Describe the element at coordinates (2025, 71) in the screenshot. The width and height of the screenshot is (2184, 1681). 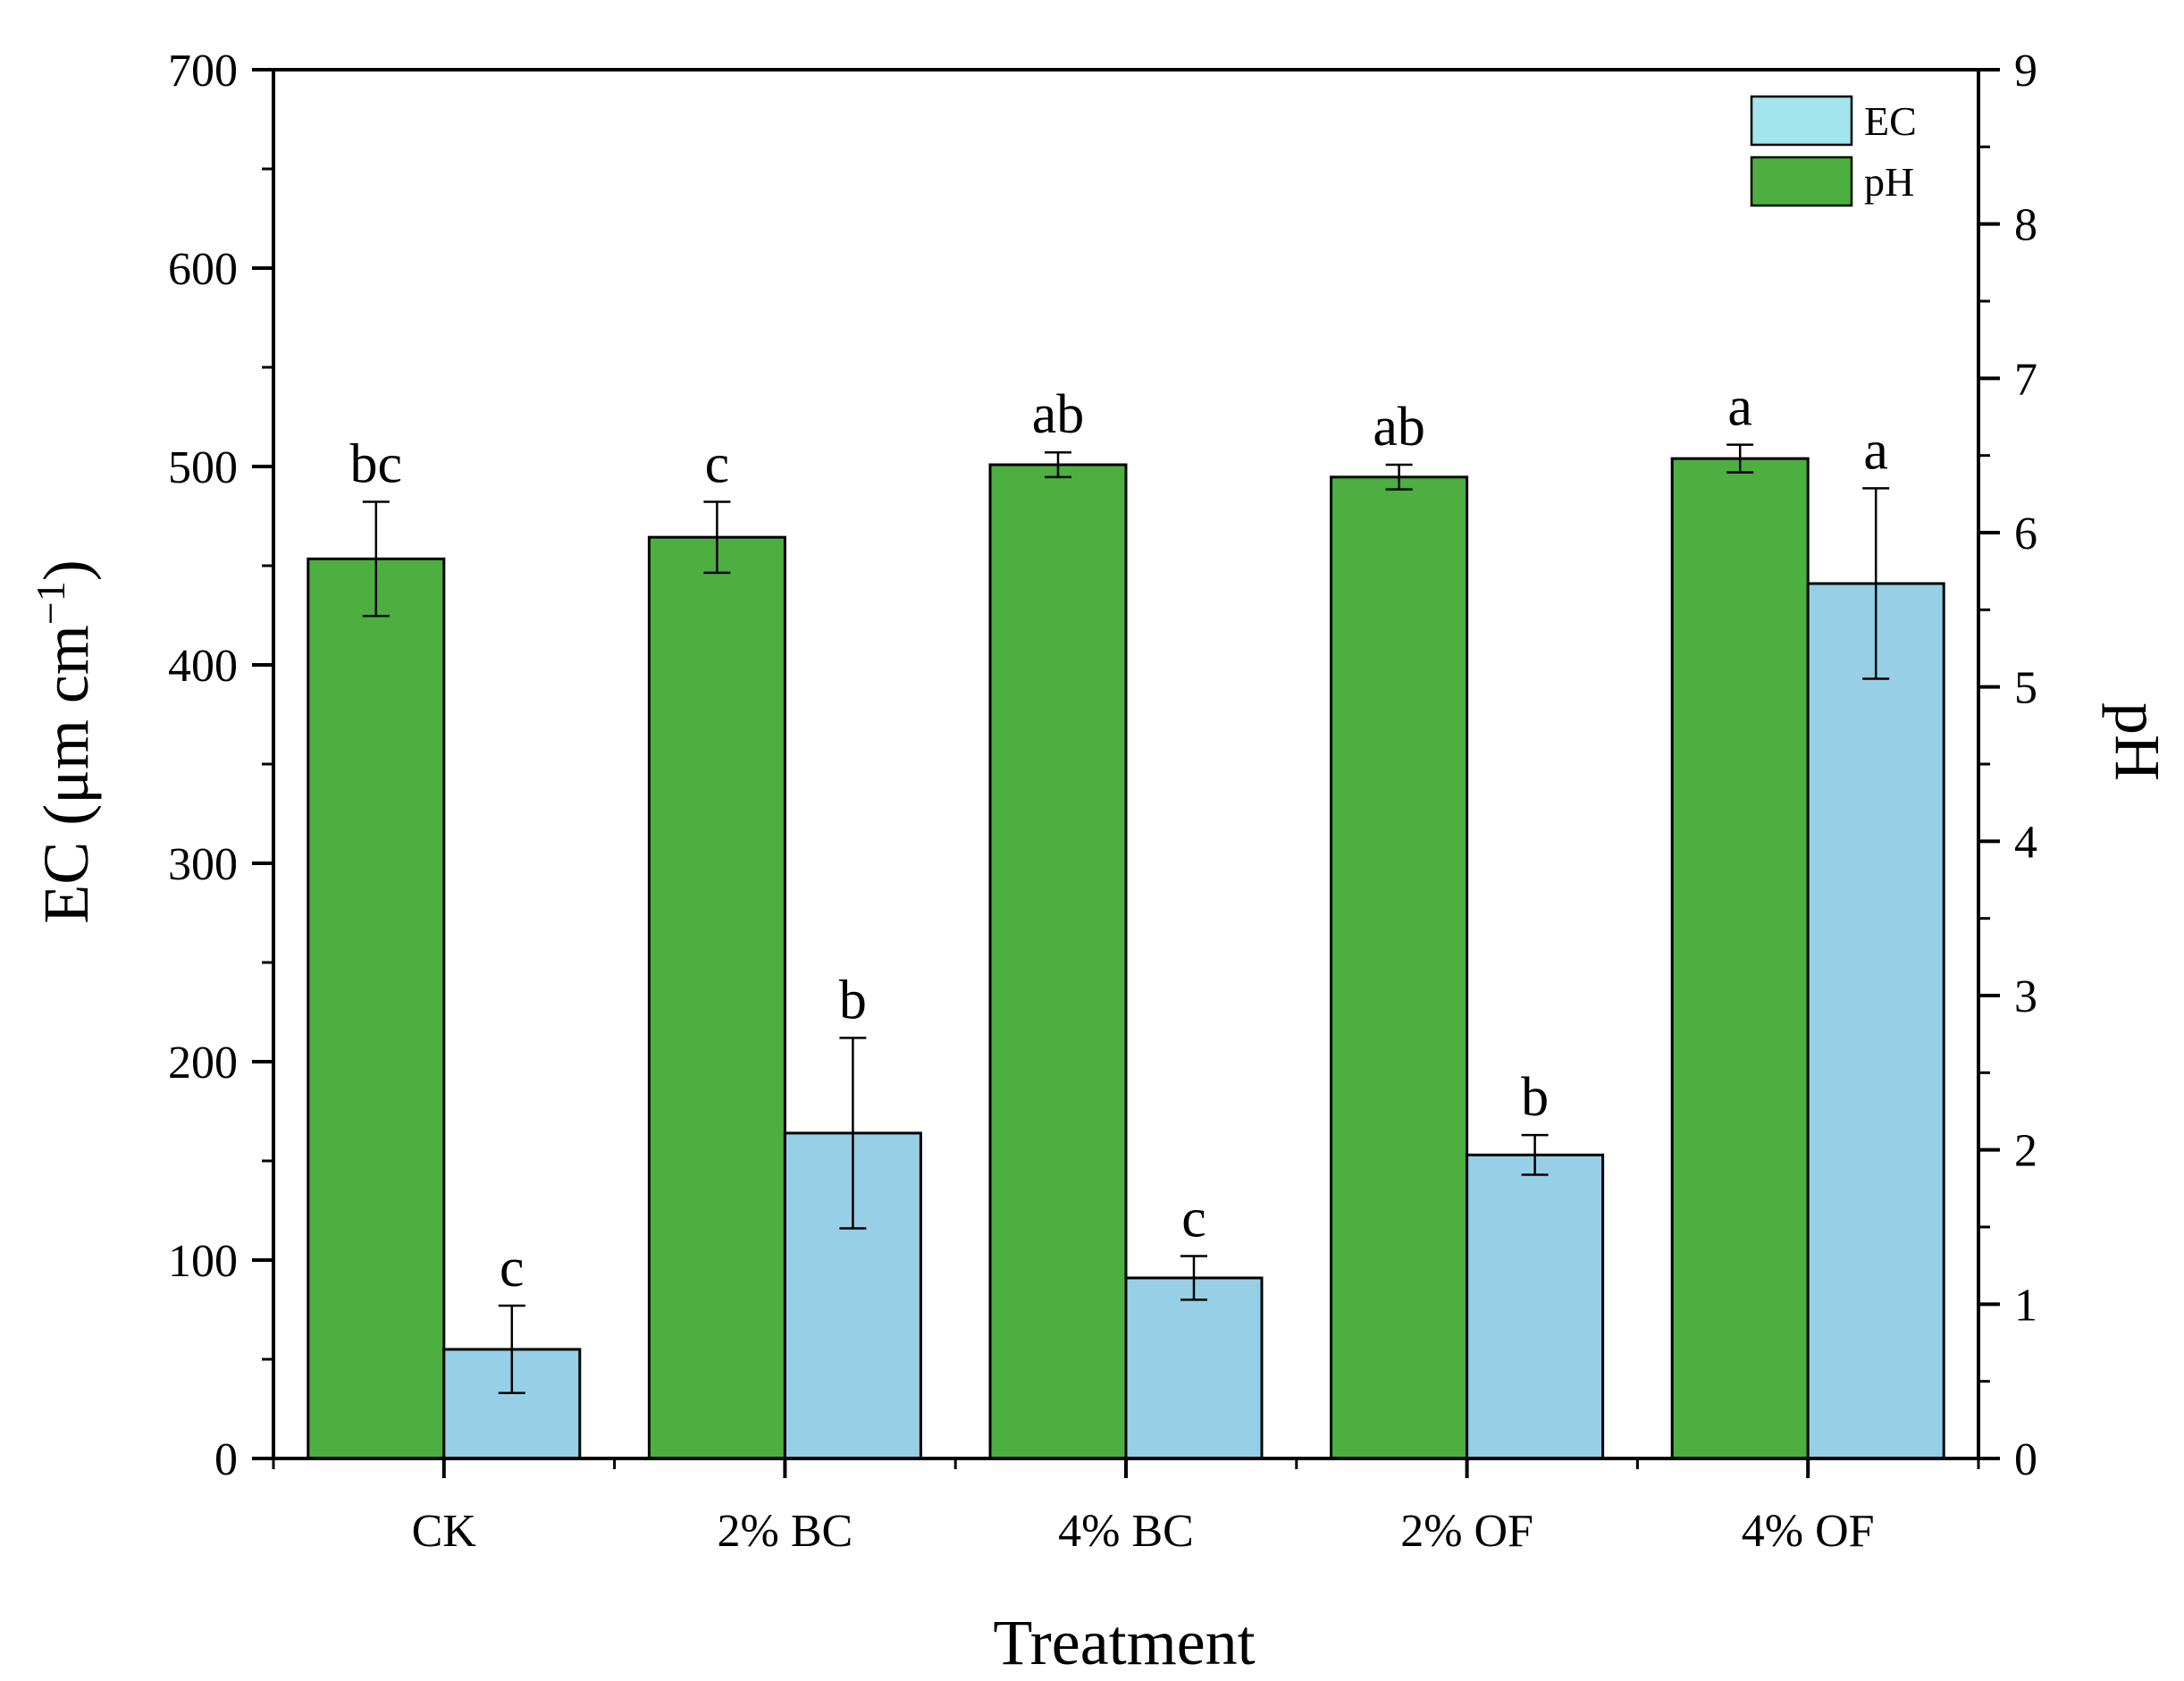
I see `right-tick-label-9: 9` at that location.